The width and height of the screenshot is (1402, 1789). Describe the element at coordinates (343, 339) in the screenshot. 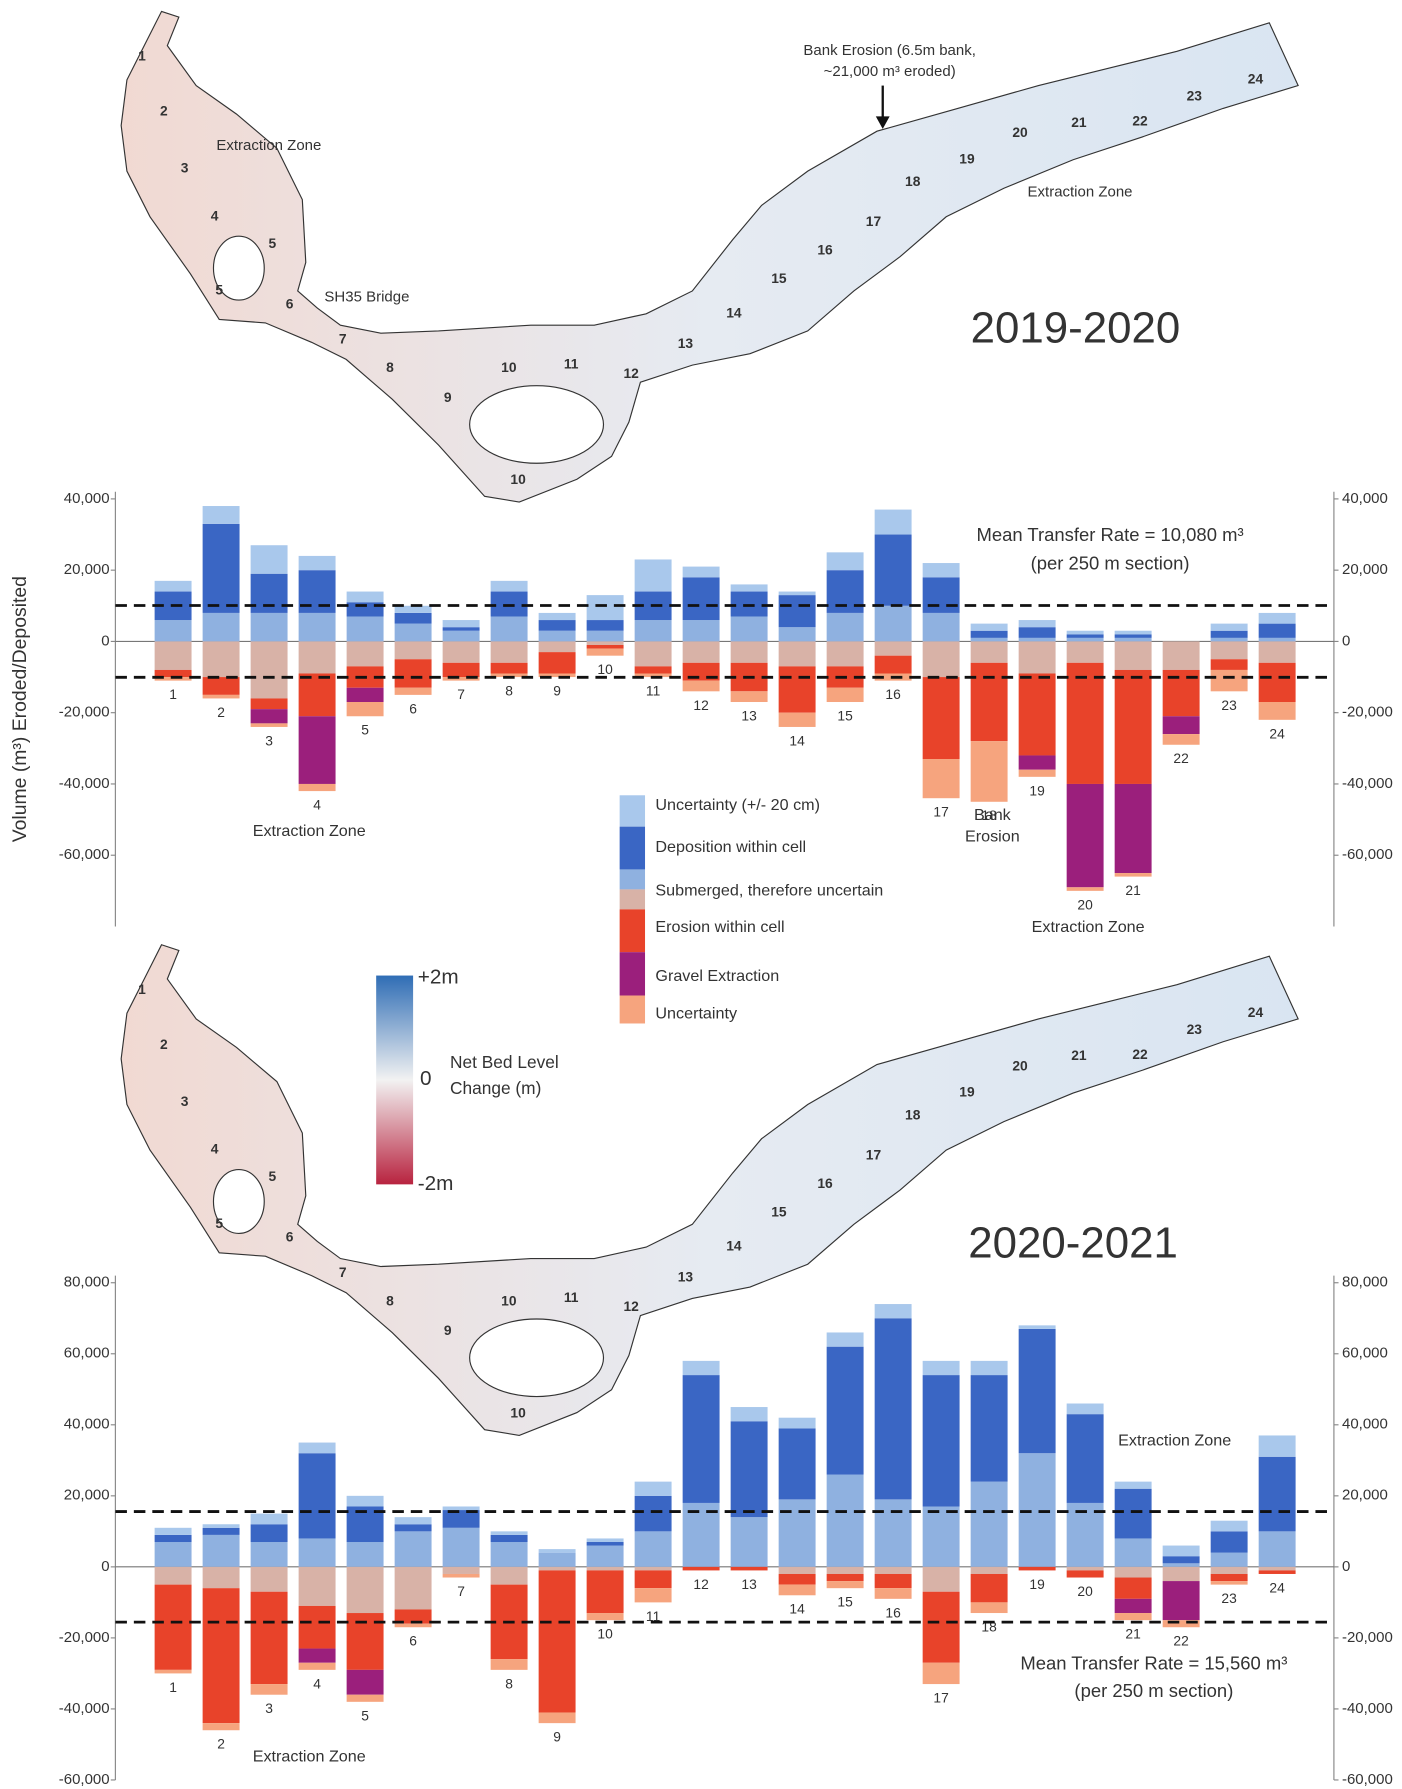

I see `section-label: 7` at that location.